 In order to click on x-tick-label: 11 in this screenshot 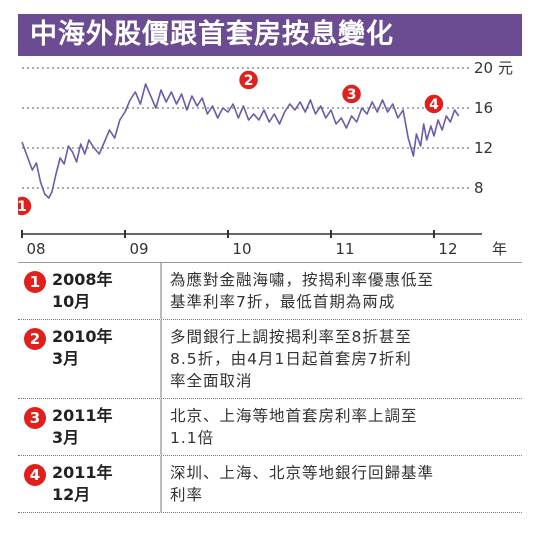, I will do `click(344, 249)`.